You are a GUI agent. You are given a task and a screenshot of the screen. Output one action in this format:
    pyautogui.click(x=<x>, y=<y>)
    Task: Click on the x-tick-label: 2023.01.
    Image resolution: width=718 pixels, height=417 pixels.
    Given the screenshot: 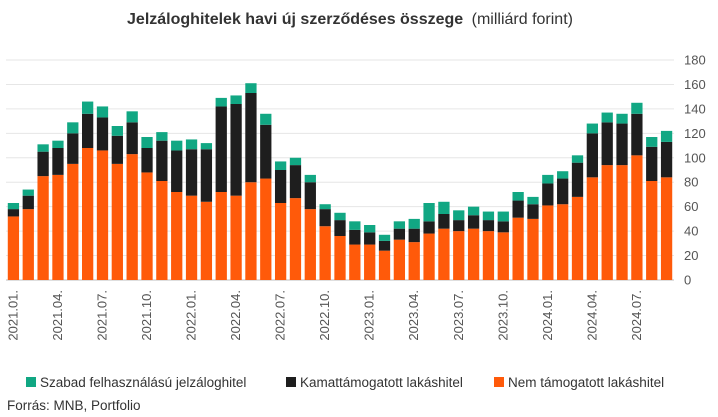 What is the action you would take?
    pyautogui.click(x=369, y=315)
    